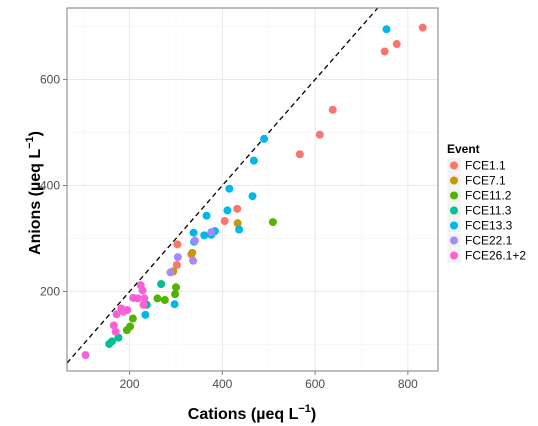 The image size is (538, 426). I want to click on legend-title: Event, so click(463, 149).